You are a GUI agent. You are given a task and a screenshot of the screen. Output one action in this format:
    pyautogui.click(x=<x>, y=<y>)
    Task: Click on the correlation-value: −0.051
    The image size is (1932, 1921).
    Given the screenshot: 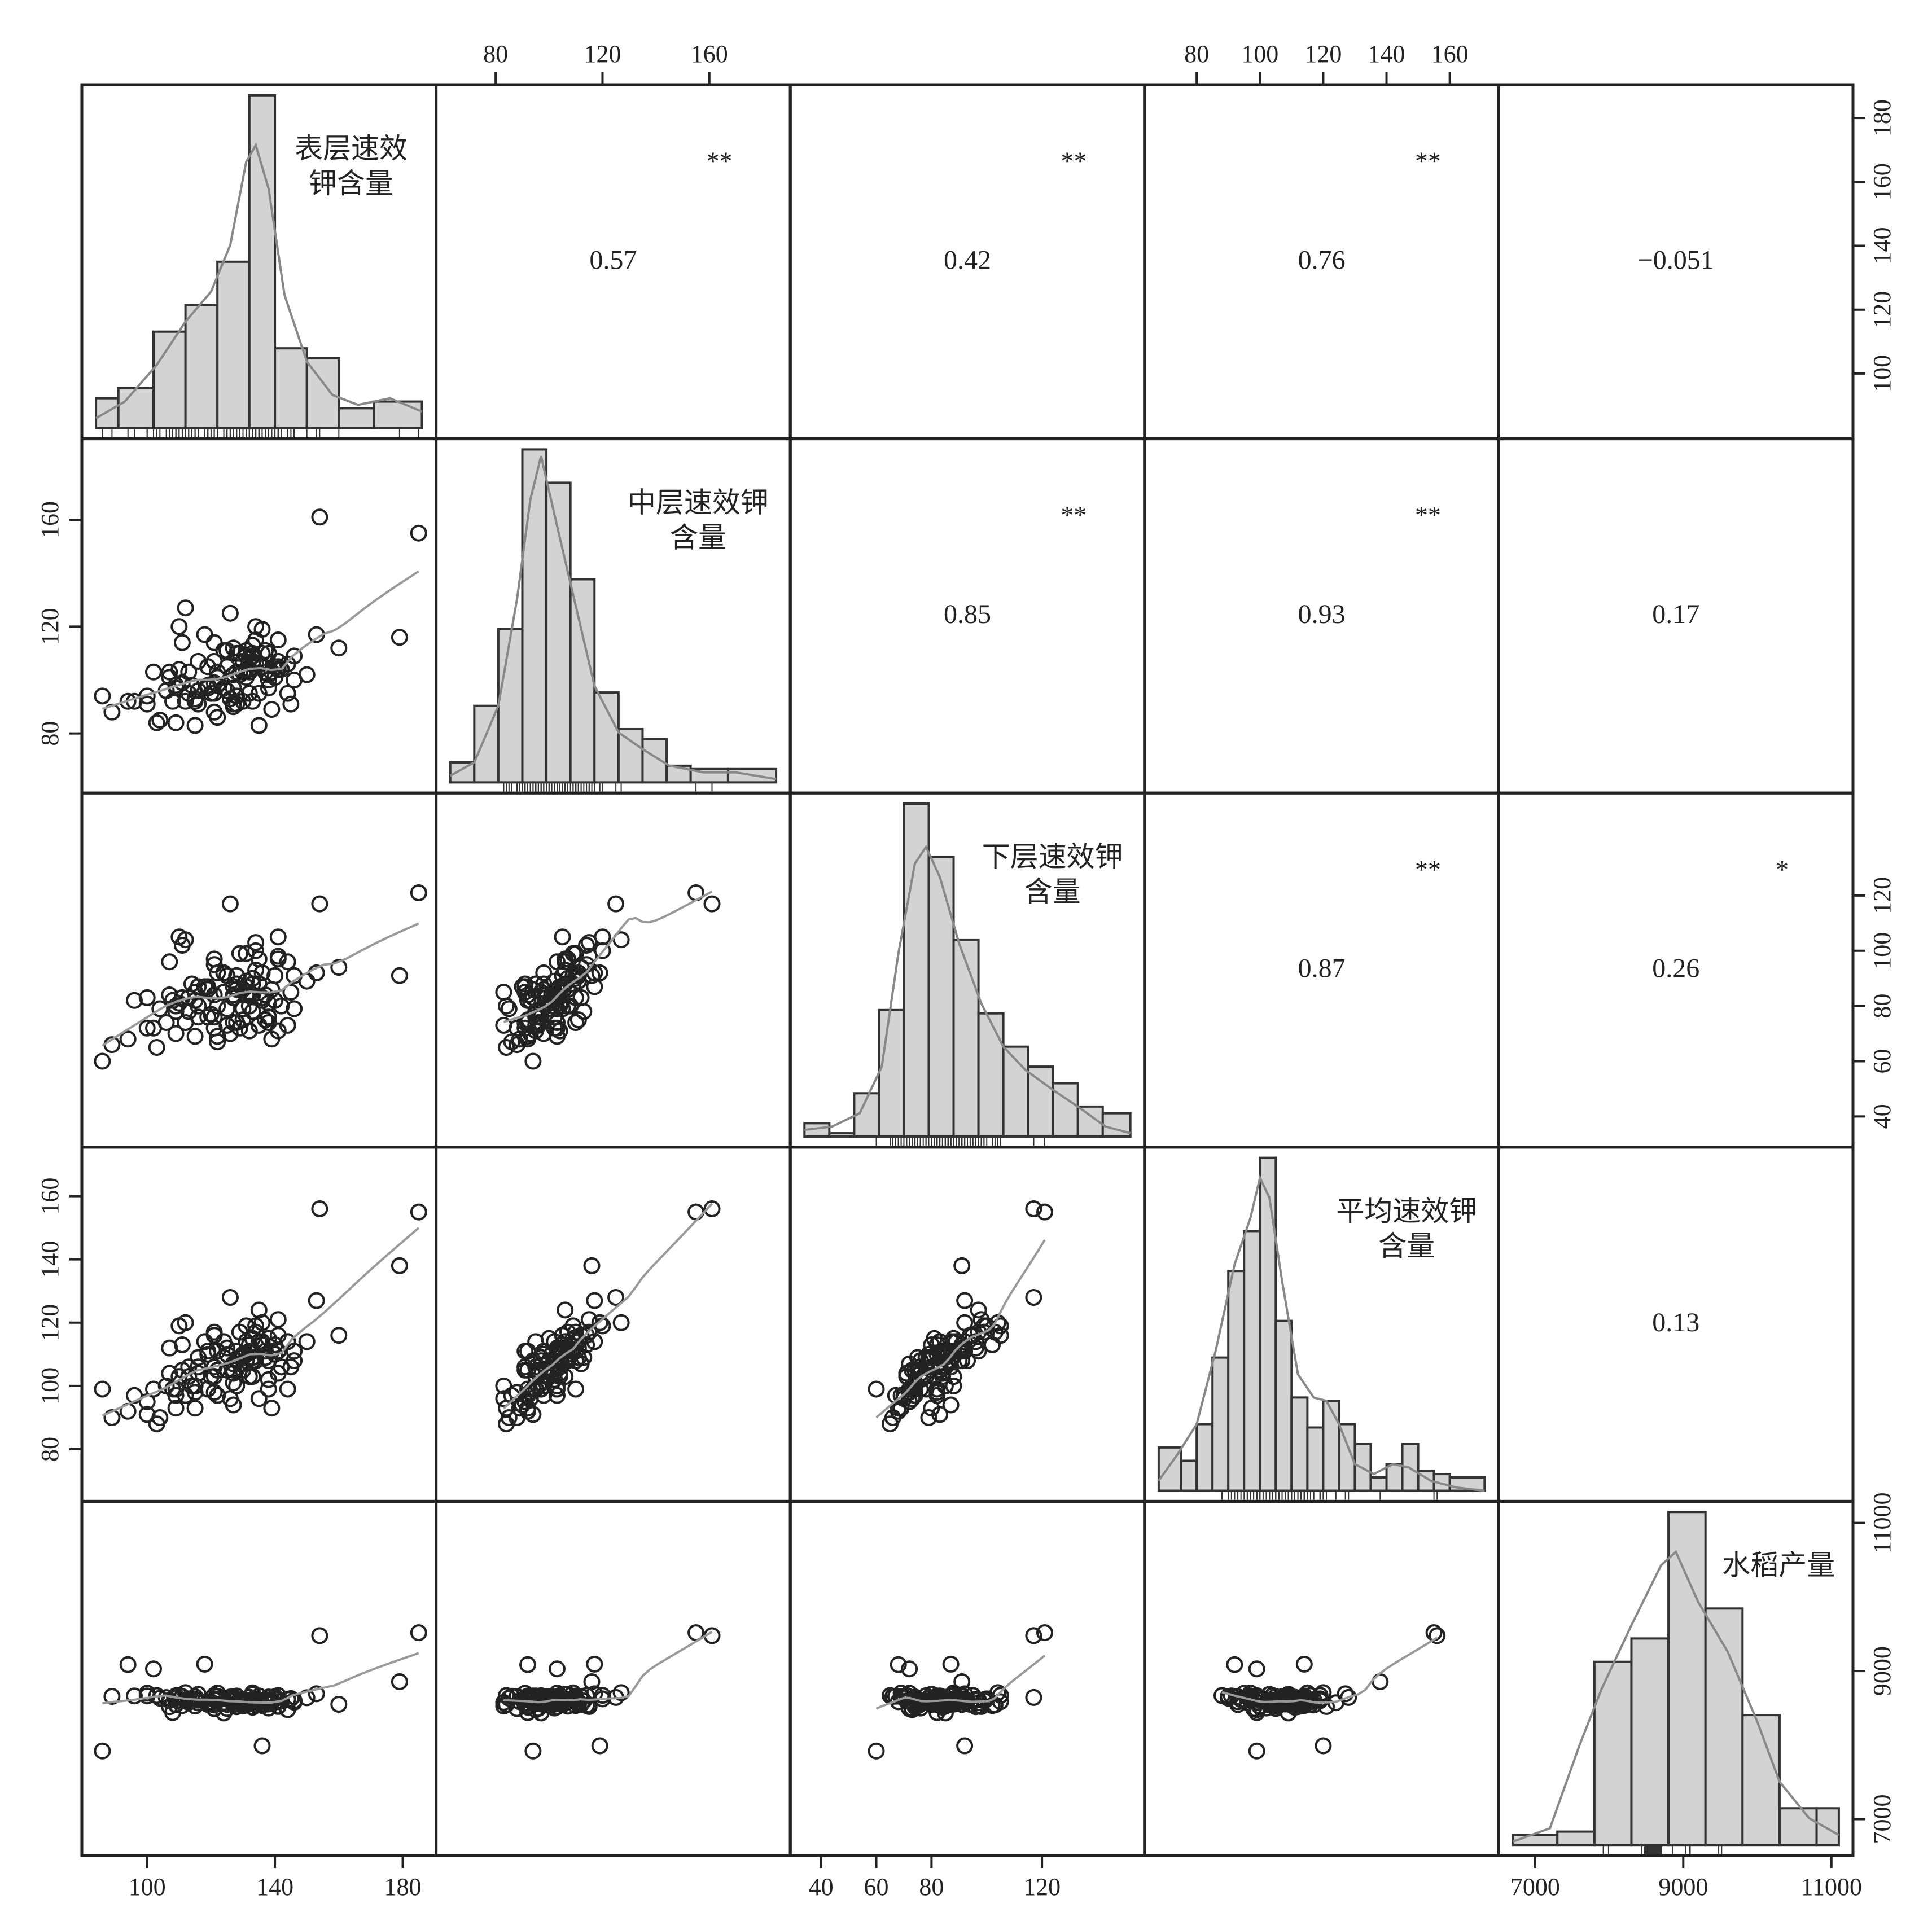 What is the action you would take?
    pyautogui.click(x=1676, y=260)
    